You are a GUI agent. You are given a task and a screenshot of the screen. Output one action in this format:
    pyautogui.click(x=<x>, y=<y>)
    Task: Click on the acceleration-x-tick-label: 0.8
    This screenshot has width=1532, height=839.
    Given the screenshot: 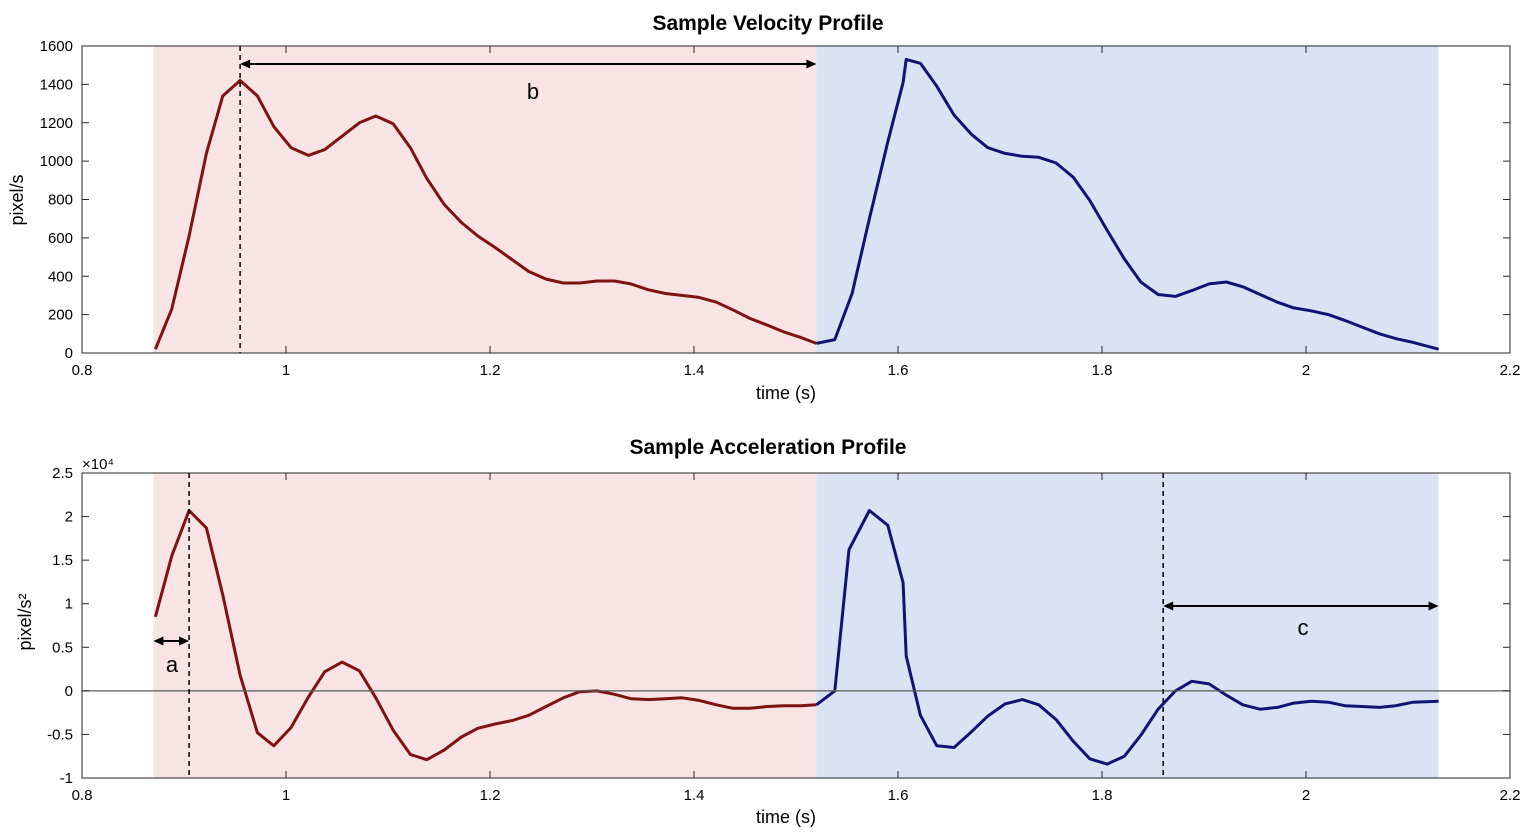 What is the action you would take?
    pyautogui.click(x=82, y=795)
    